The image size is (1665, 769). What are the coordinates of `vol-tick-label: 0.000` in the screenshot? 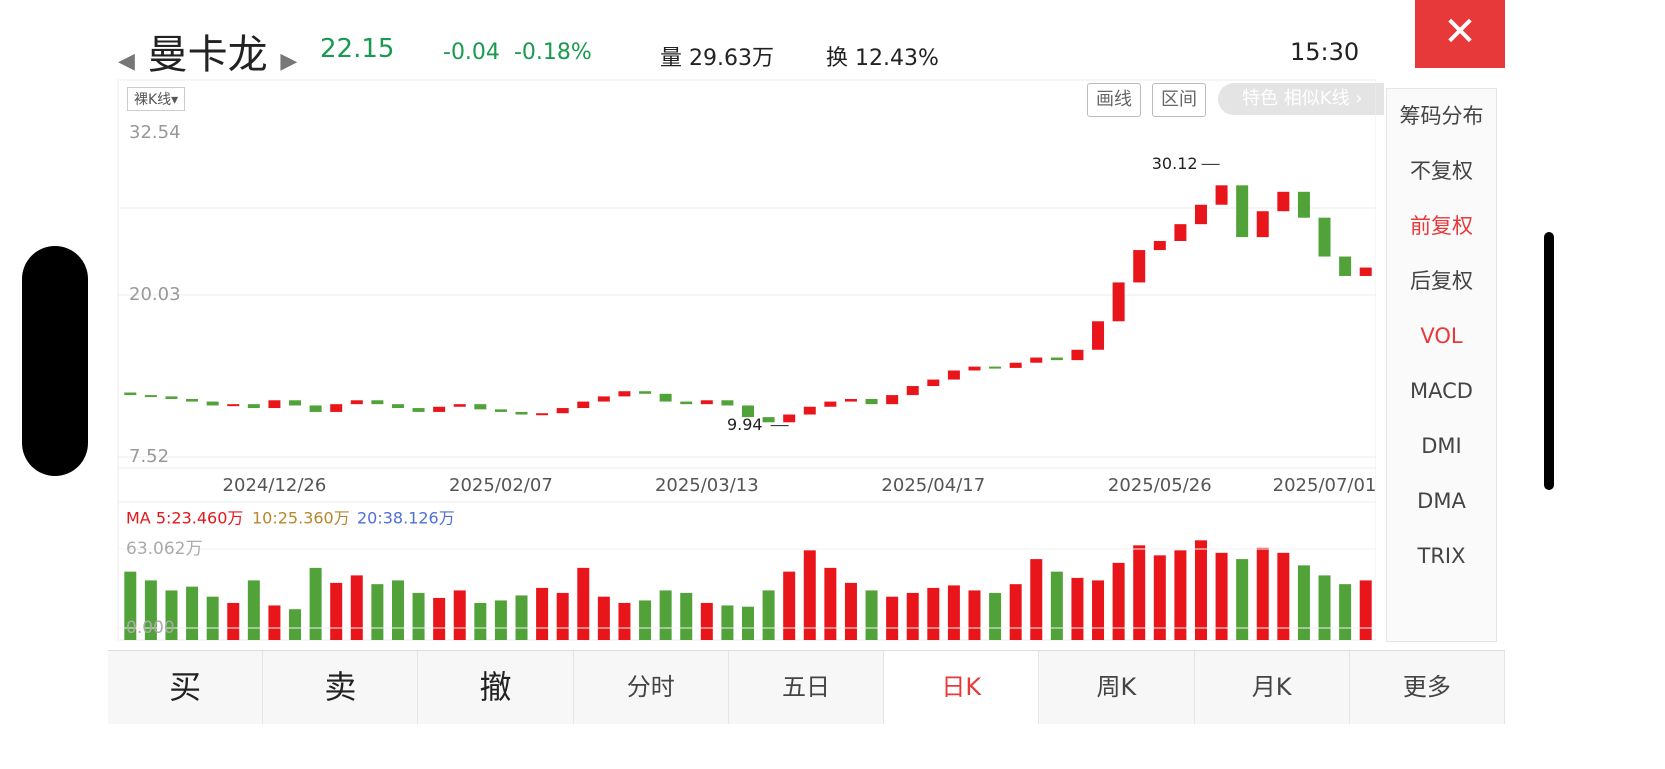 It's located at (150, 628).